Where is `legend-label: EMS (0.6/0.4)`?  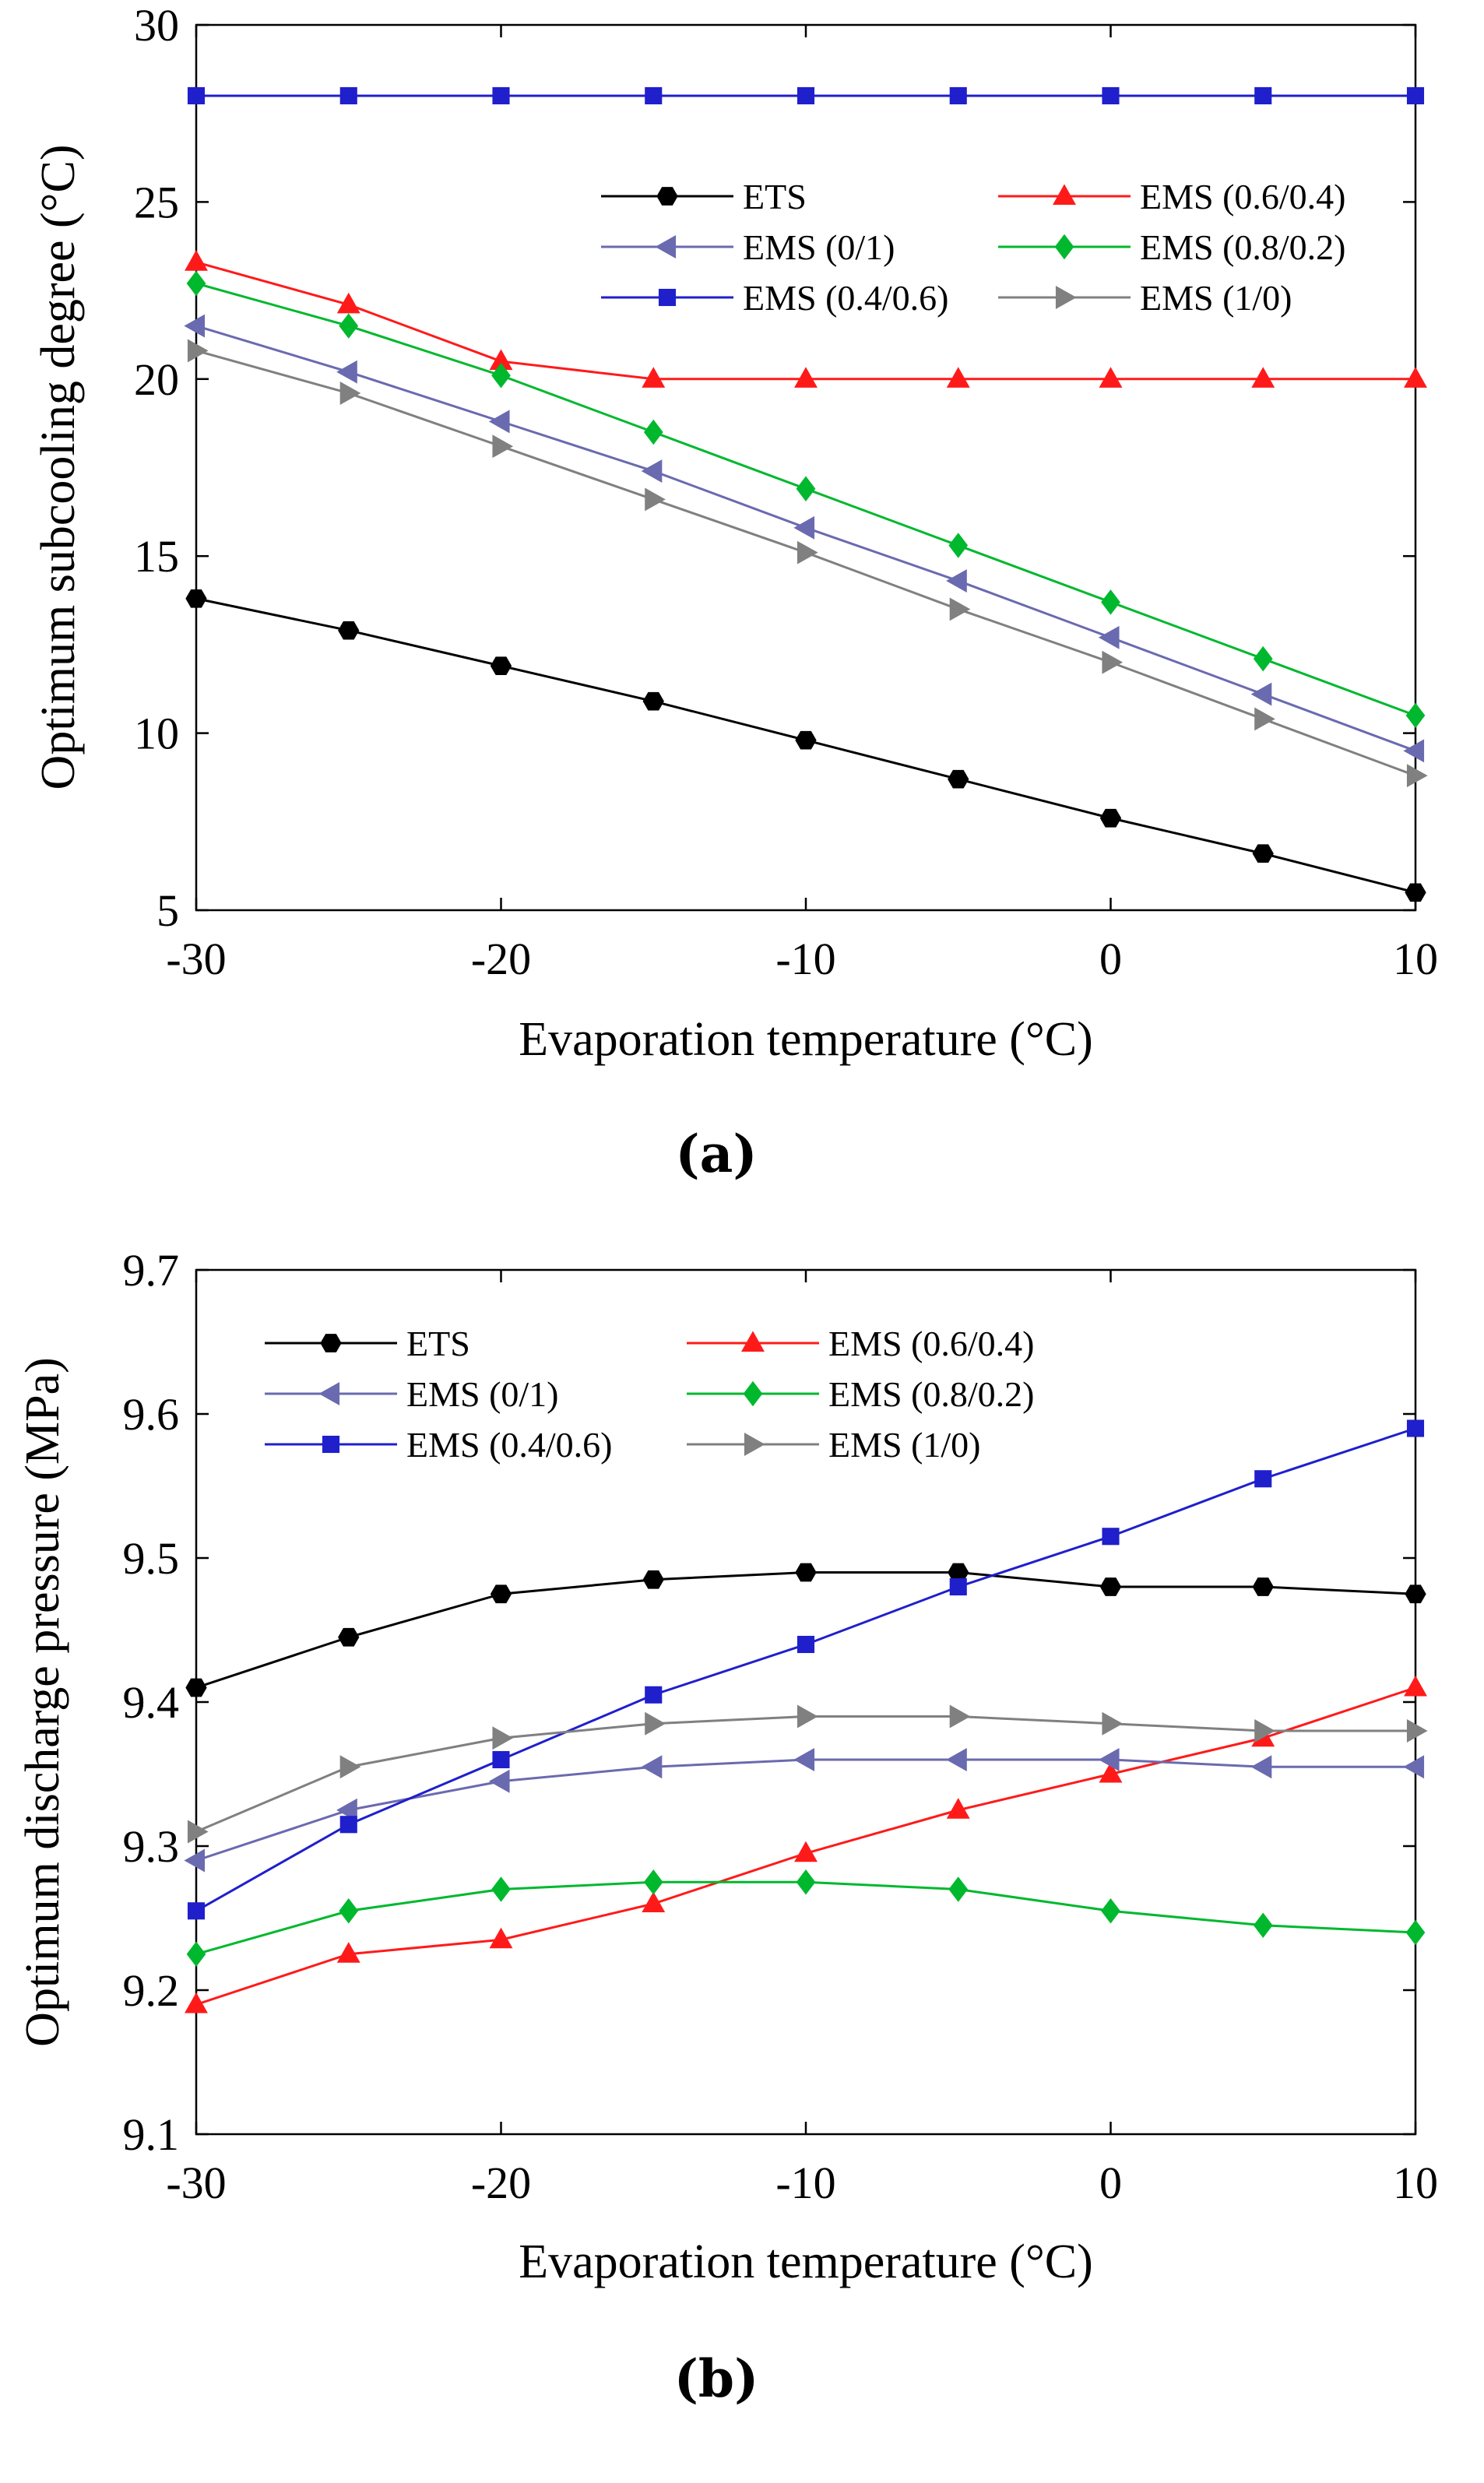 legend-label: EMS (0.6/0.4) is located at coordinates (1243, 196).